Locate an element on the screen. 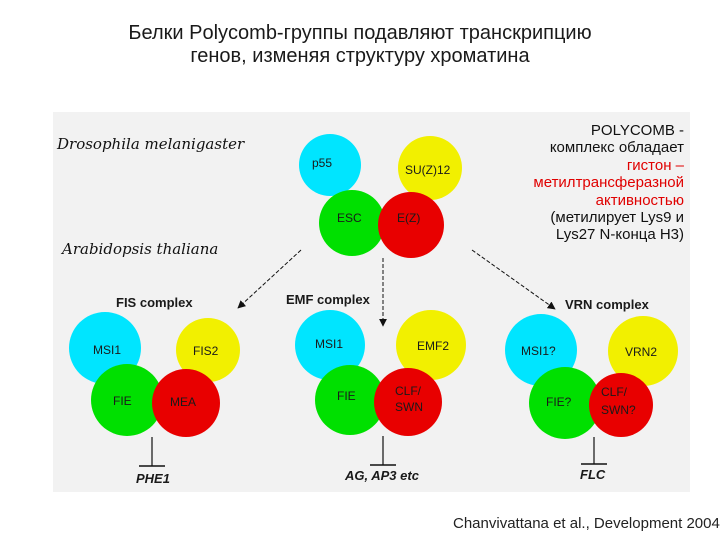 This screenshot has width=720, height=540. suz12-protein is located at coordinates (430, 168).